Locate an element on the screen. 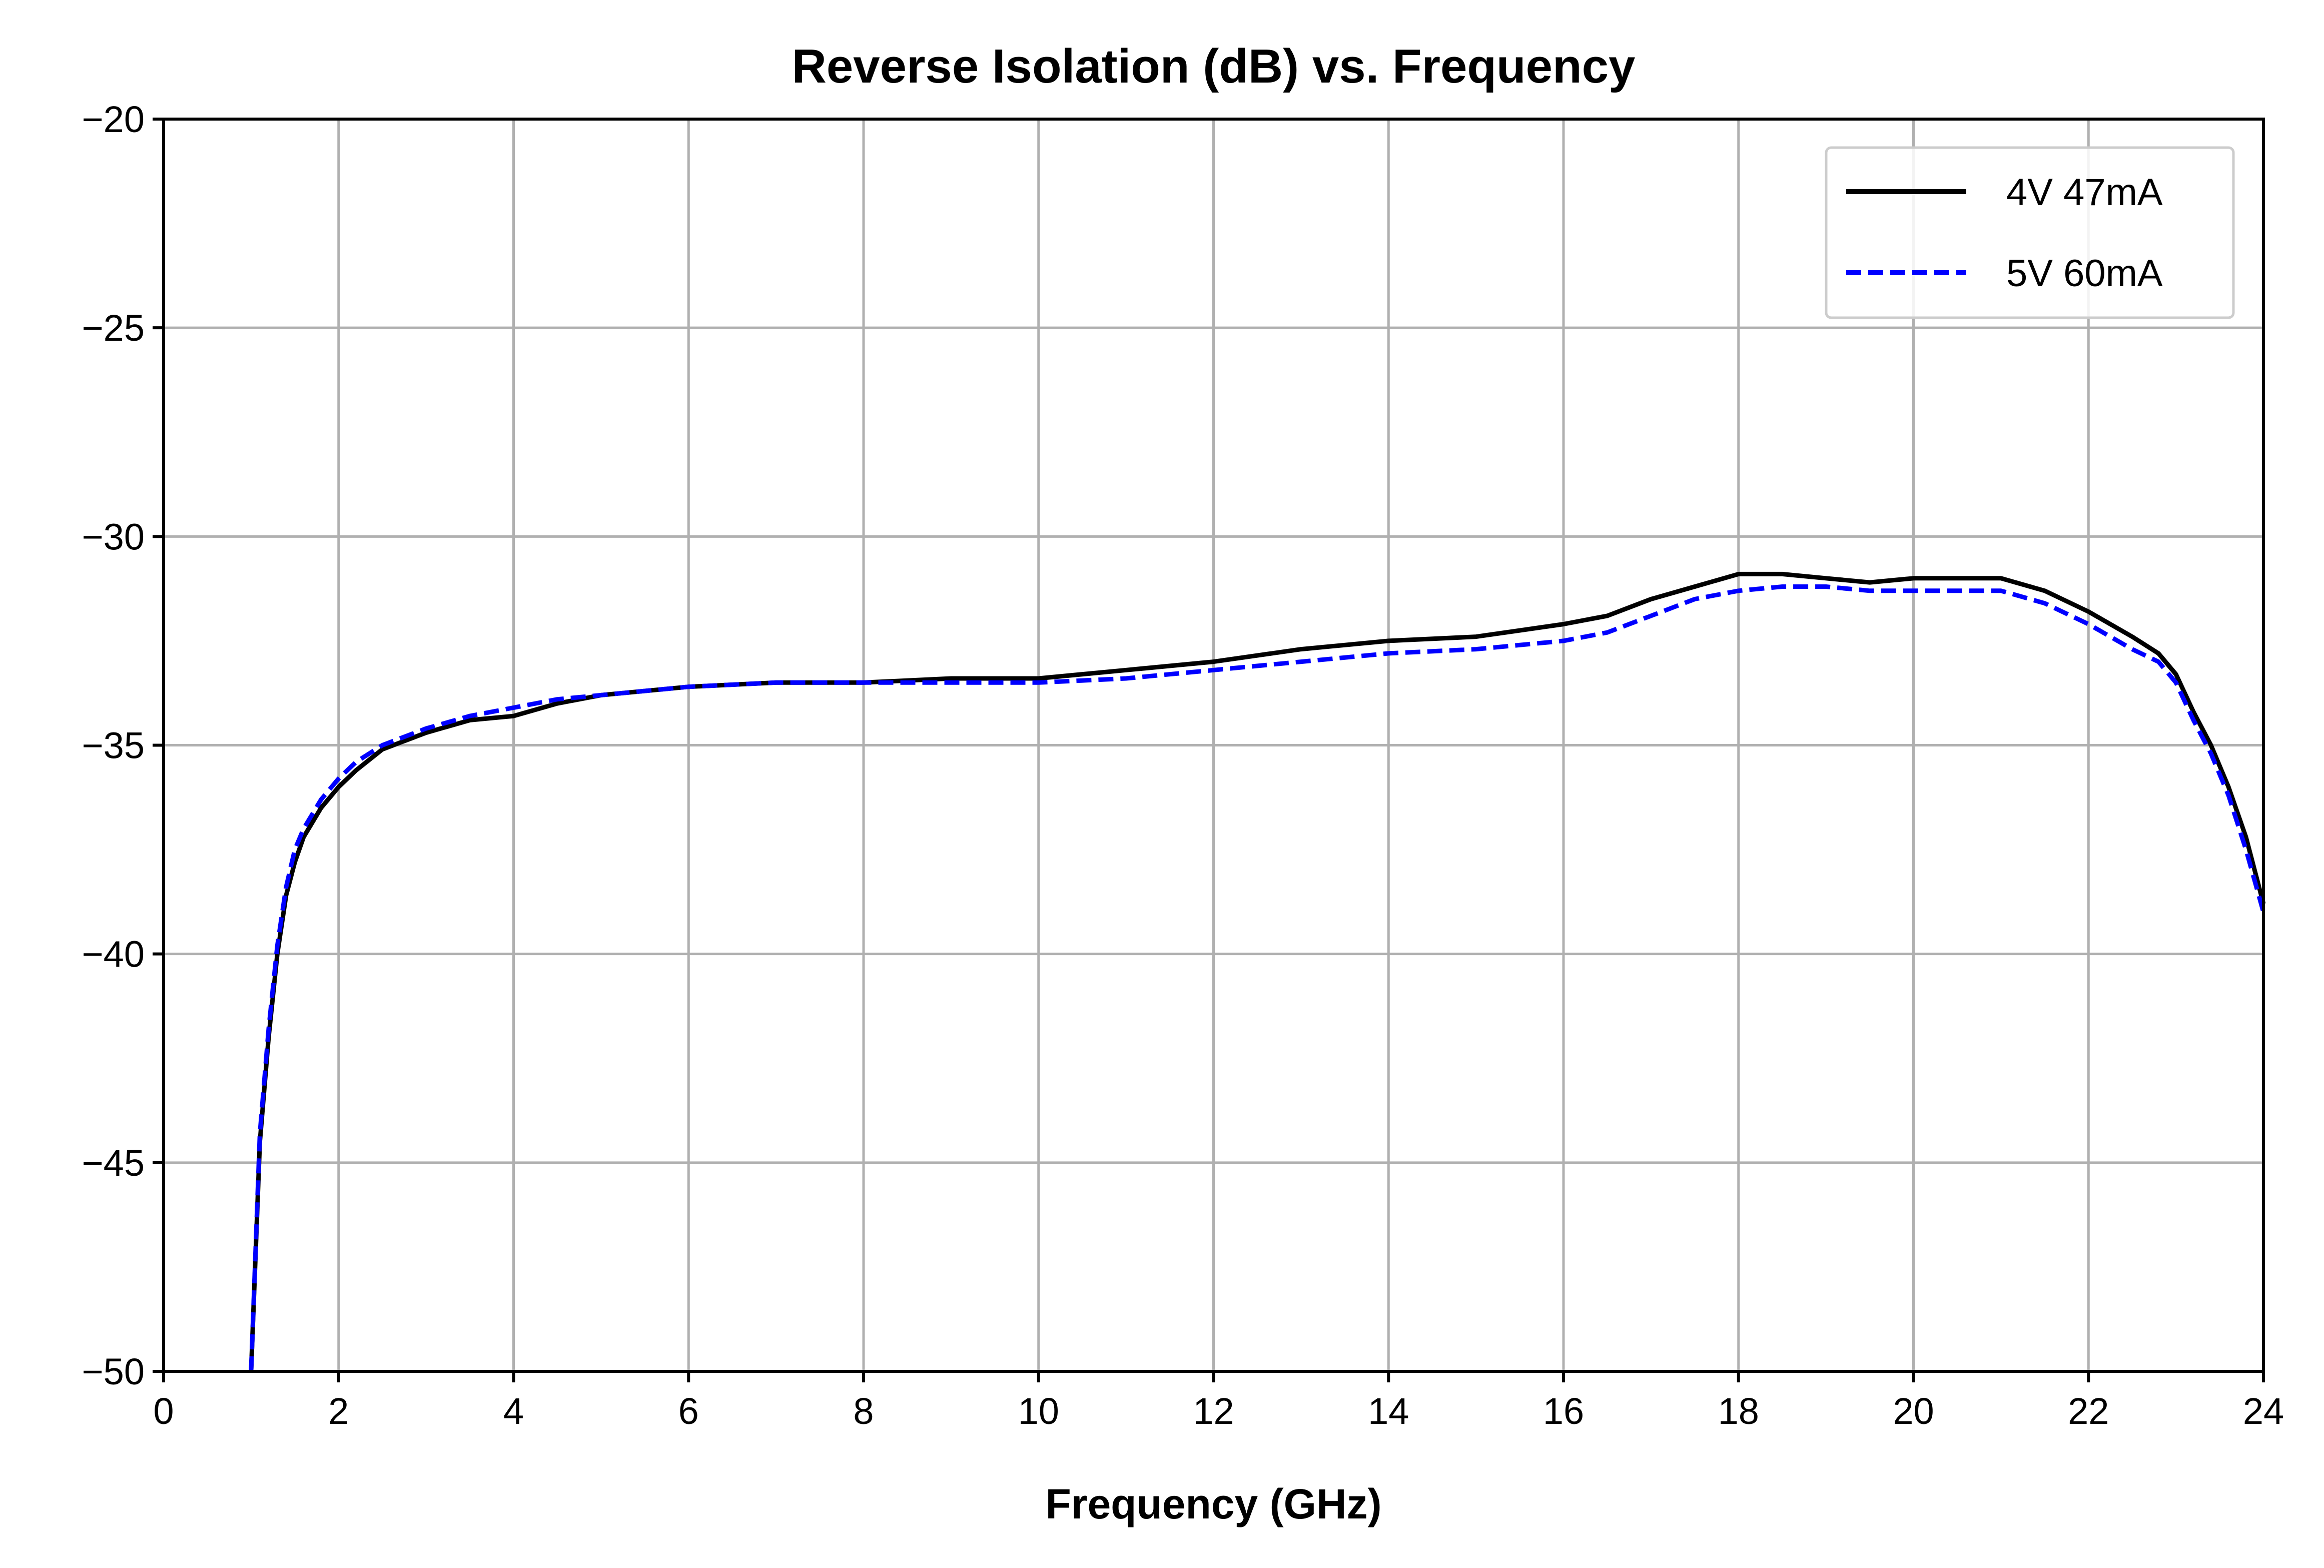 Image resolution: width=2324 pixels, height=1568 pixels. x-tick-label: 14 is located at coordinates (1388, 1411).